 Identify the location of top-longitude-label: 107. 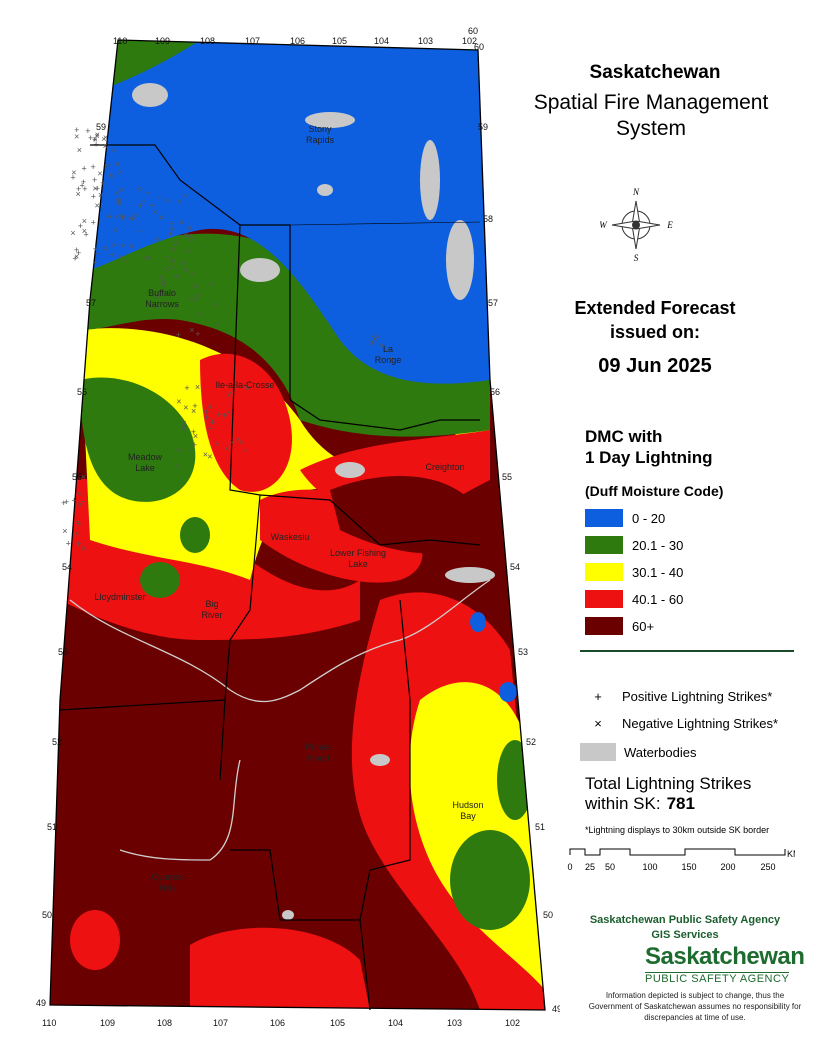
(252, 41).